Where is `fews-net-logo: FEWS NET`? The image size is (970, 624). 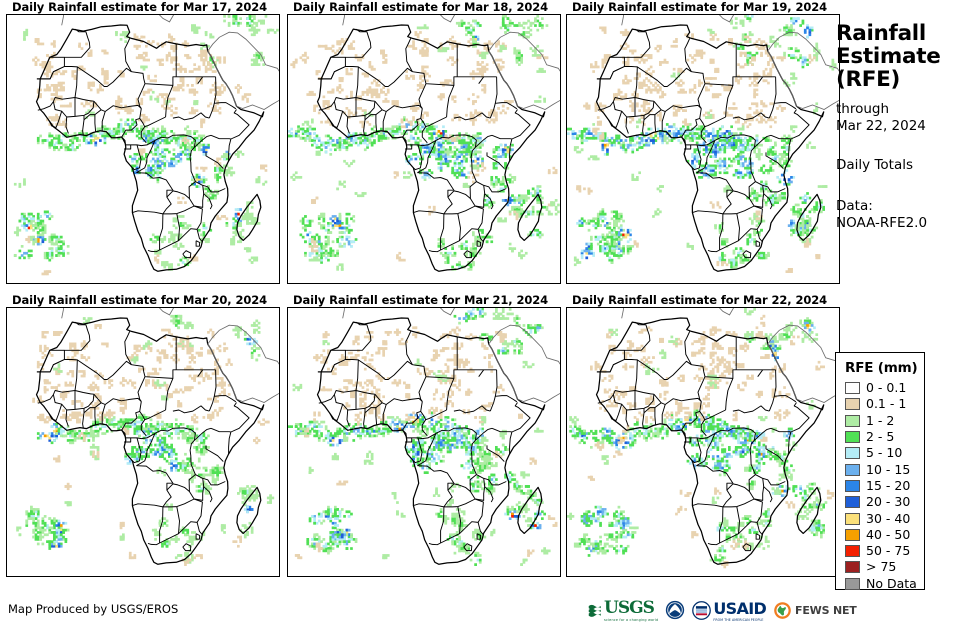 fews-net-logo: FEWS NET is located at coordinates (815, 610).